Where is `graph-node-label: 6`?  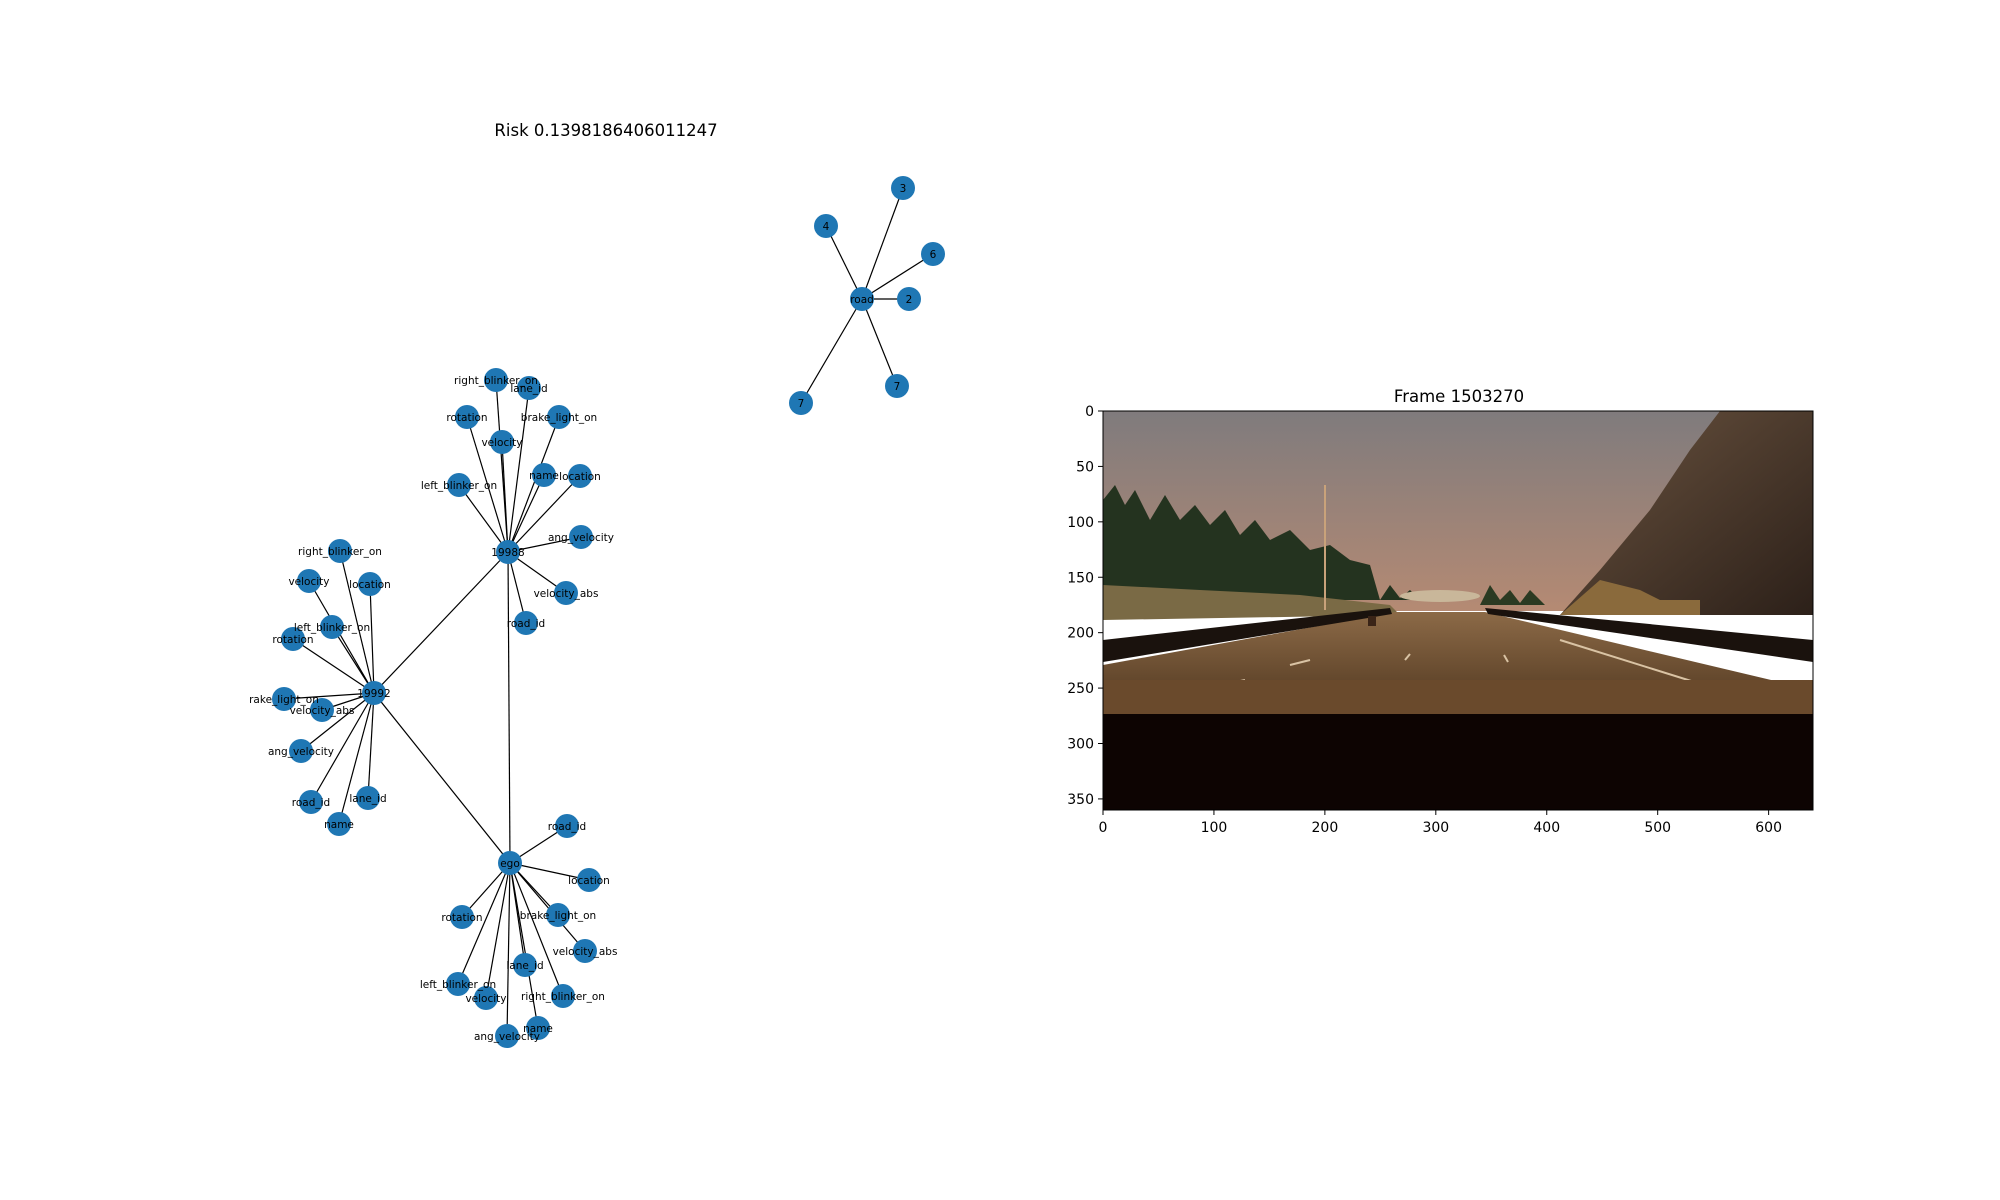
graph-node-label: 6 is located at coordinates (933, 255).